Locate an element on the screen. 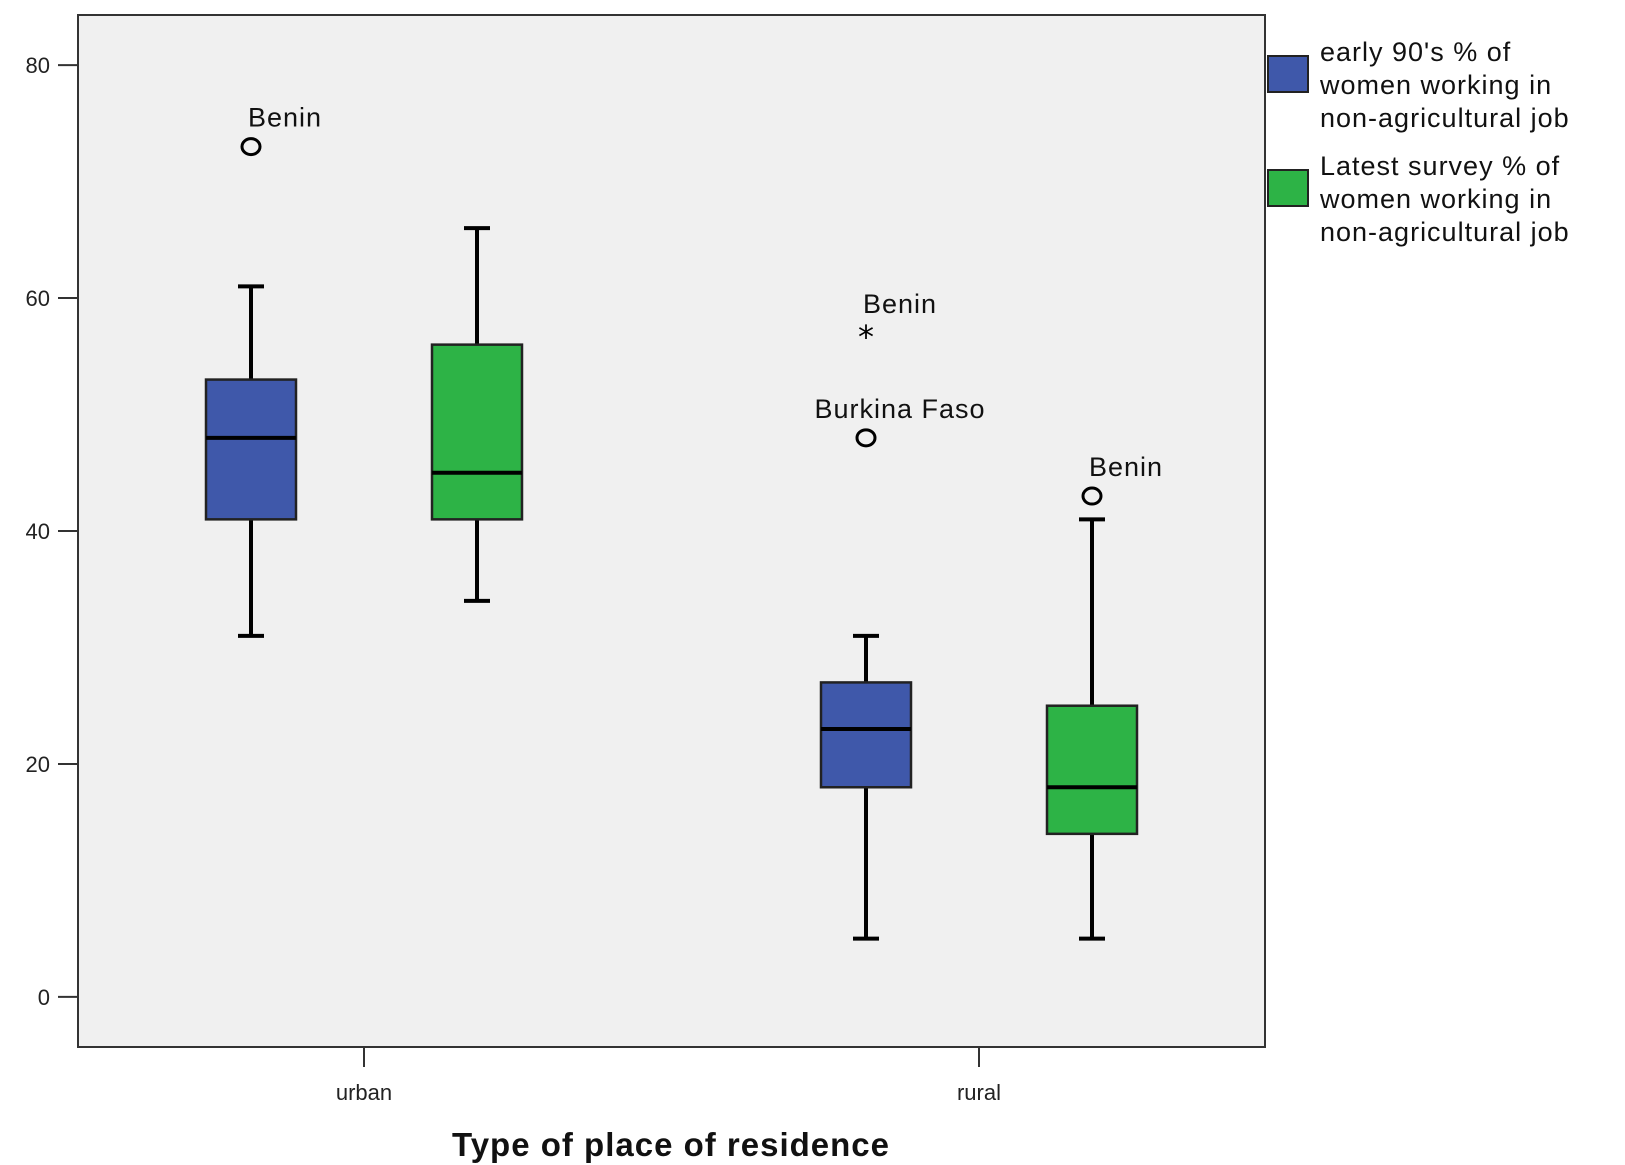 This screenshot has width=1625, height=1165. x-axis: urban rural is located at coordinates (668, 1076).